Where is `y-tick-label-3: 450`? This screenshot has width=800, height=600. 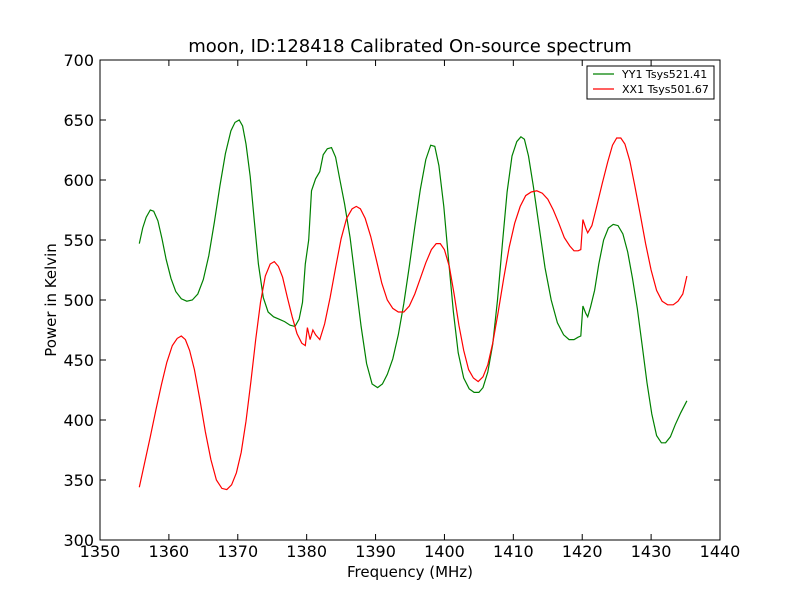 y-tick-label-3: 450 is located at coordinates (78, 360).